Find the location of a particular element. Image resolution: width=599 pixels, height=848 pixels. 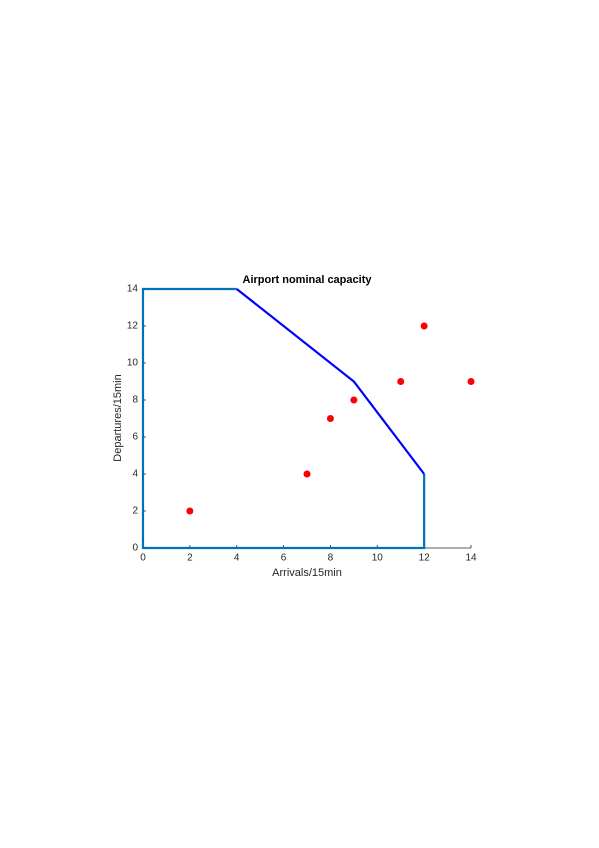

x-tick-label: 0 is located at coordinates (143, 558).